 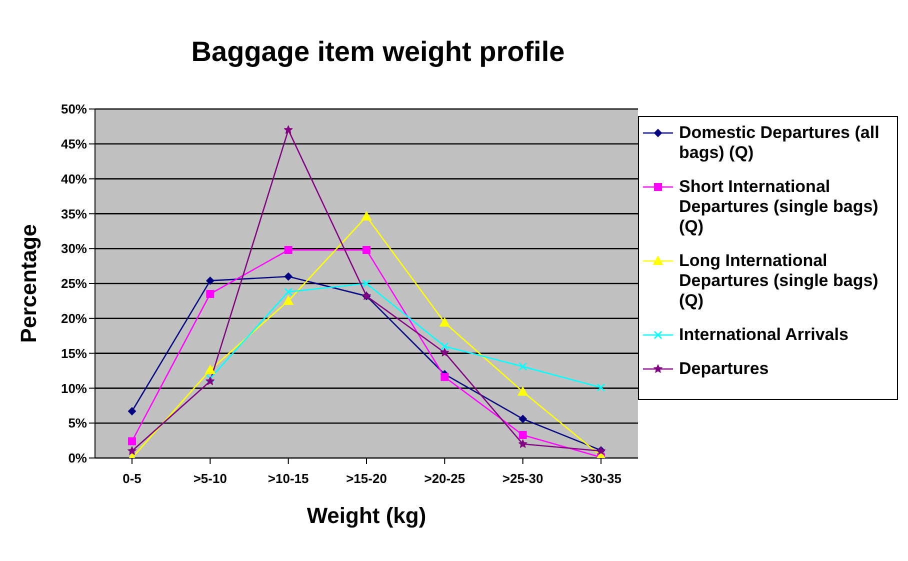 What do you see at coordinates (779, 143) in the screenshot?
I see `legend-label: Domestic Departures (all bags) (Q)` at bounding box center [779, 143].